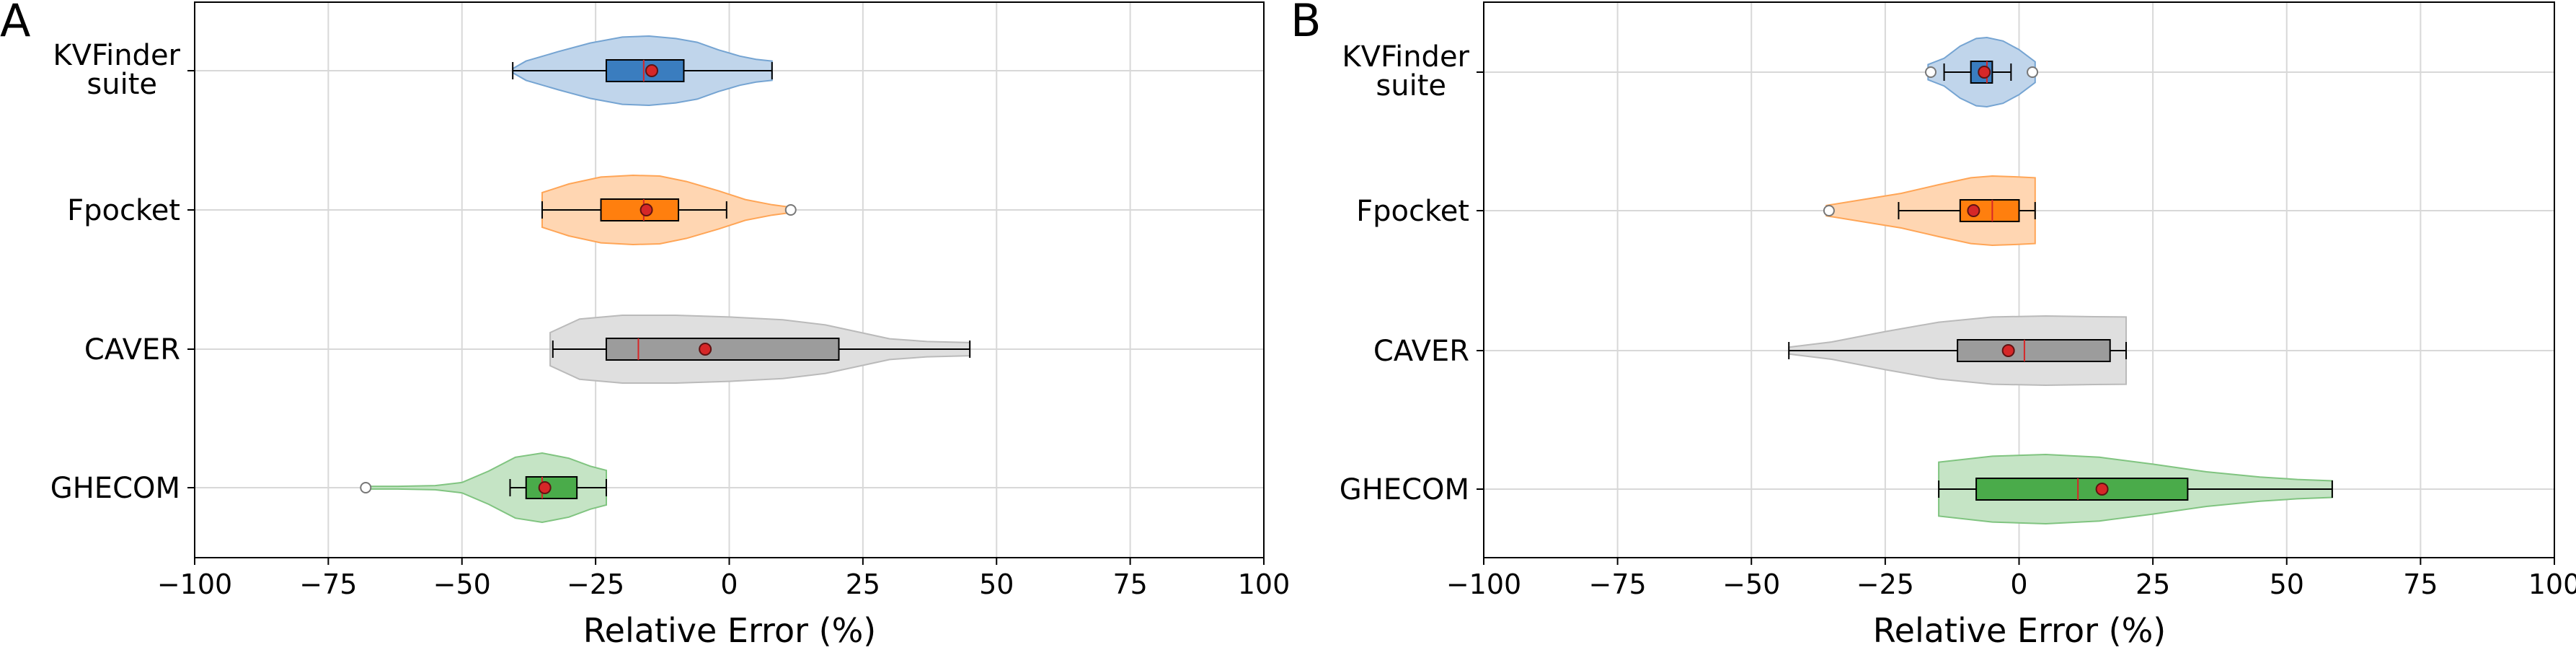 The image size is (2576, 650). Describe the element at coordinates (484, 488) in the screenshot. I see `violin` at that location.